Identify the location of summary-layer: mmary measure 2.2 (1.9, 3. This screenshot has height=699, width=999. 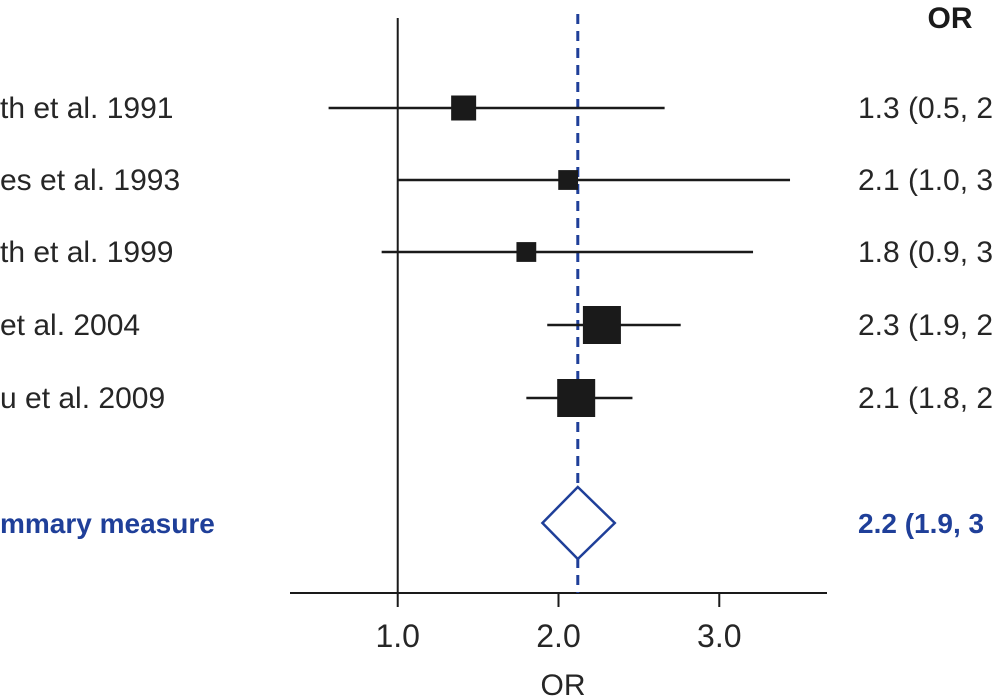
(492, 523).